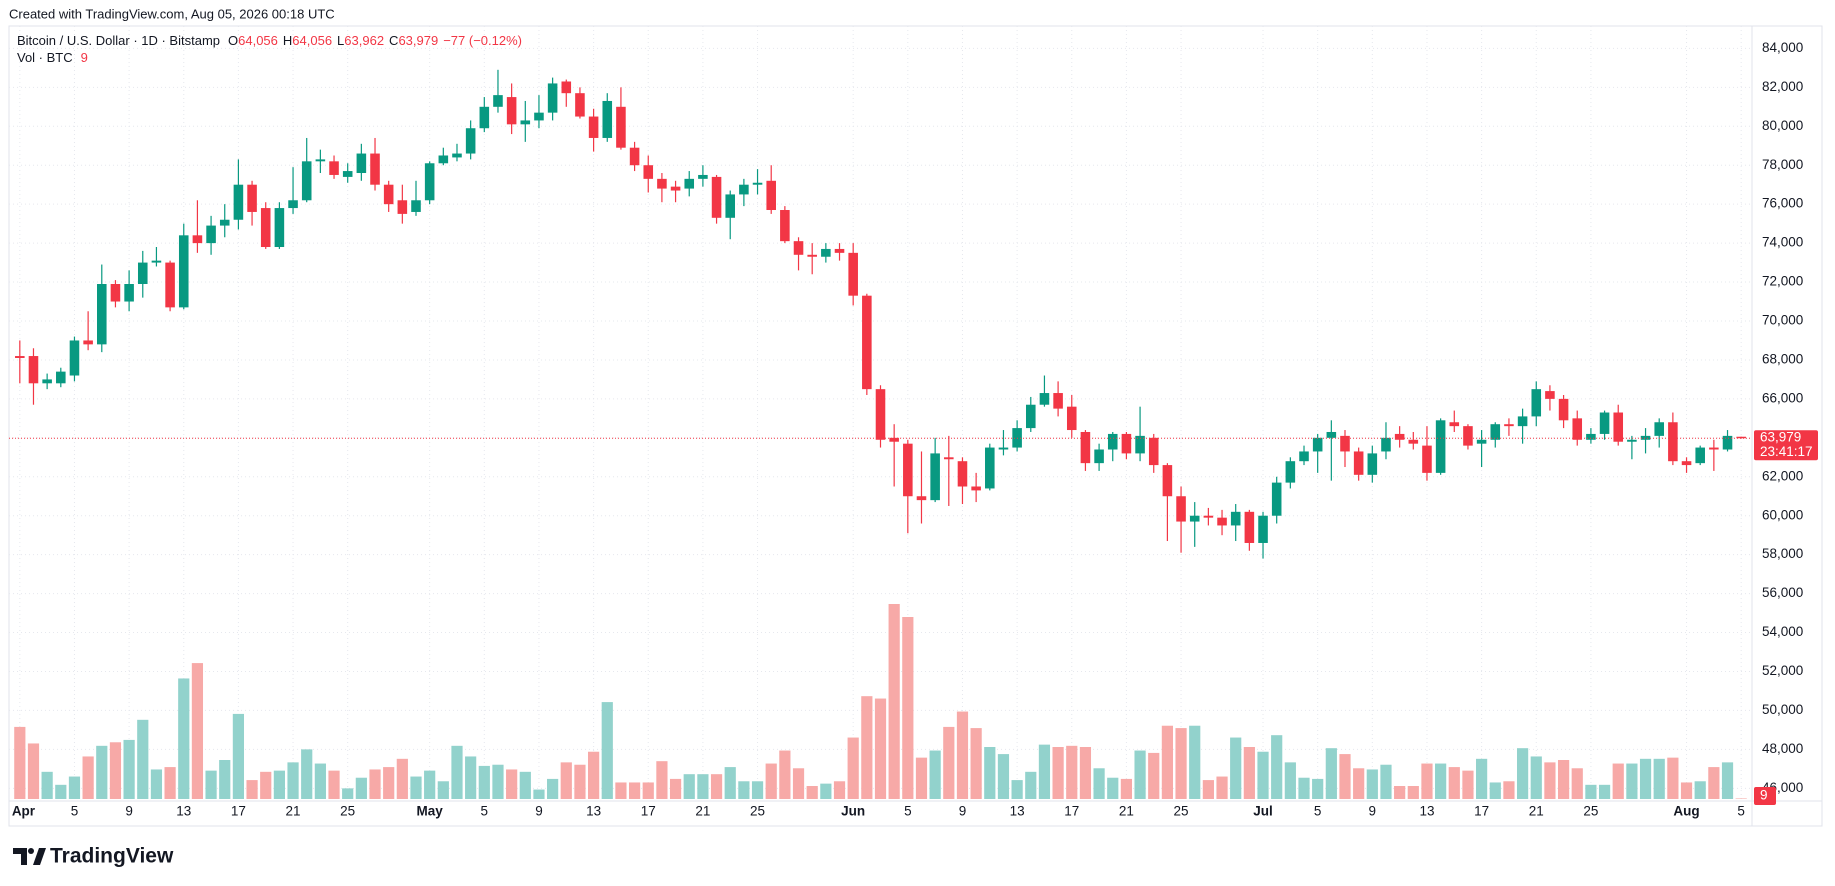 Image resolution: width=1835 pixels, height=886 pixels. I want to click on y-tick-label: 48,000, so click(1782, 748).